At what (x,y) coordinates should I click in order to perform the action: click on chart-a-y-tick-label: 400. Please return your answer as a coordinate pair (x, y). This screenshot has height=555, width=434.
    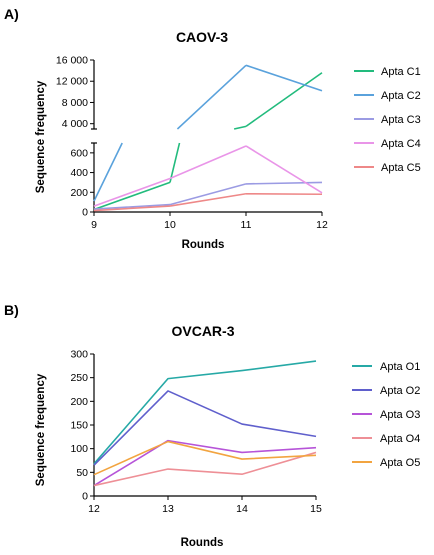
    Looking at the image, I should click on (79, 173).